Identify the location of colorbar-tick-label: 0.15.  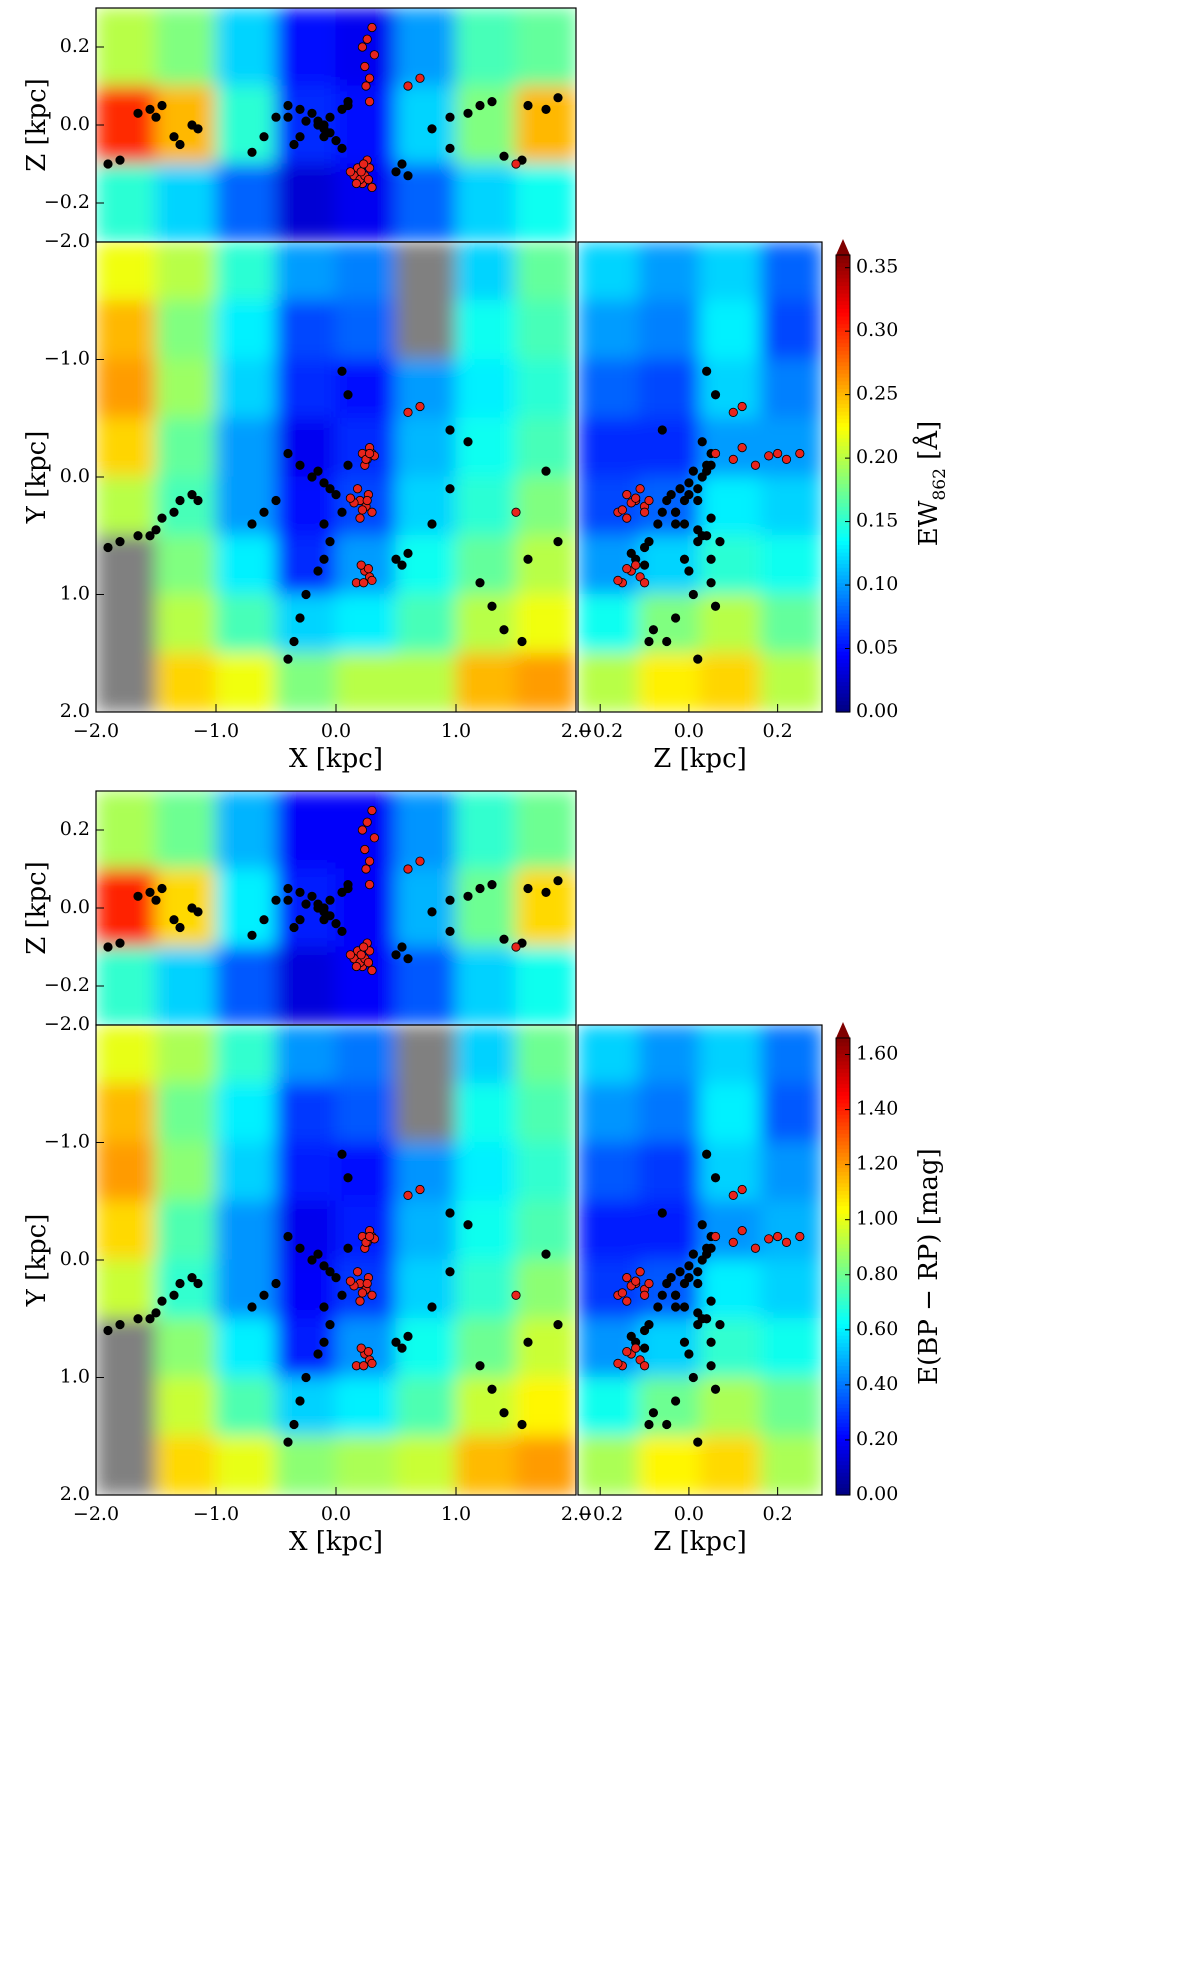
(877, 521).